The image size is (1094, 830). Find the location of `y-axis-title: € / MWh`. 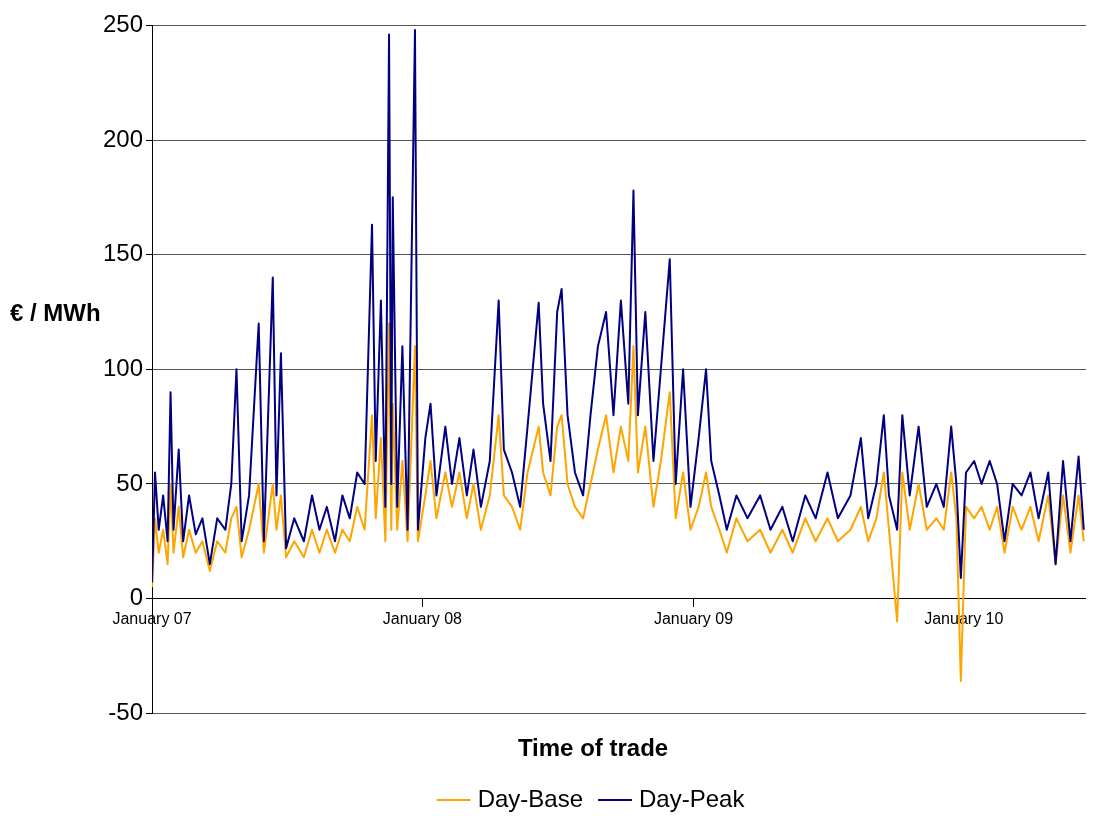

y-axis-title: € / MWh is located at coordinates (55, 312).